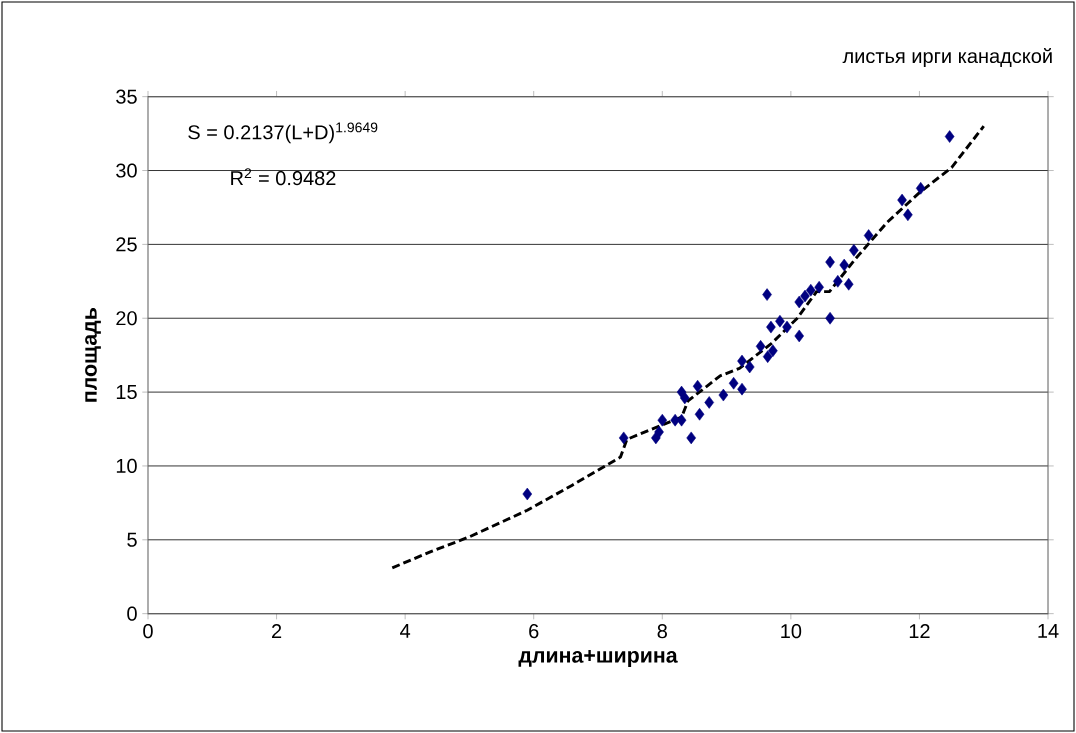 This screenshot has height=733, width=1076. I want to click on x-tick-label: 4, so click(405, 631).